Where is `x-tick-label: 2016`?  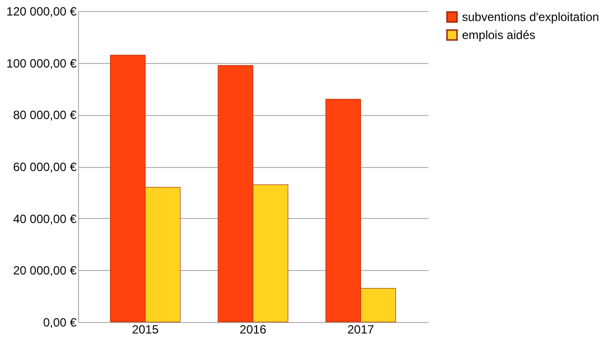
x-tick-label: 2016 is located at coordinates (253, 329).